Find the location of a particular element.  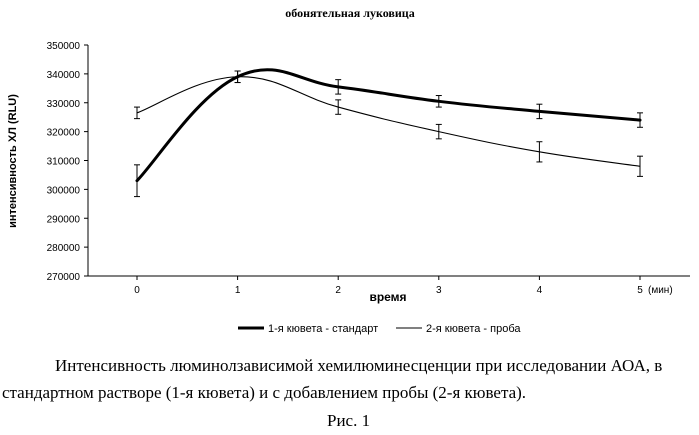

legend-label-standard: 1-я кювета - стандарт is located at coordinates (323, 329).